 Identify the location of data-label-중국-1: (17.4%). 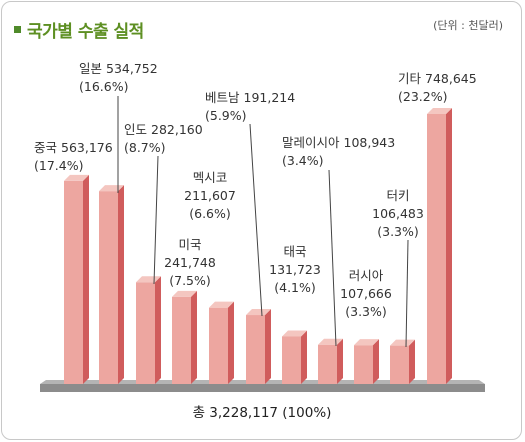
(58, 165).